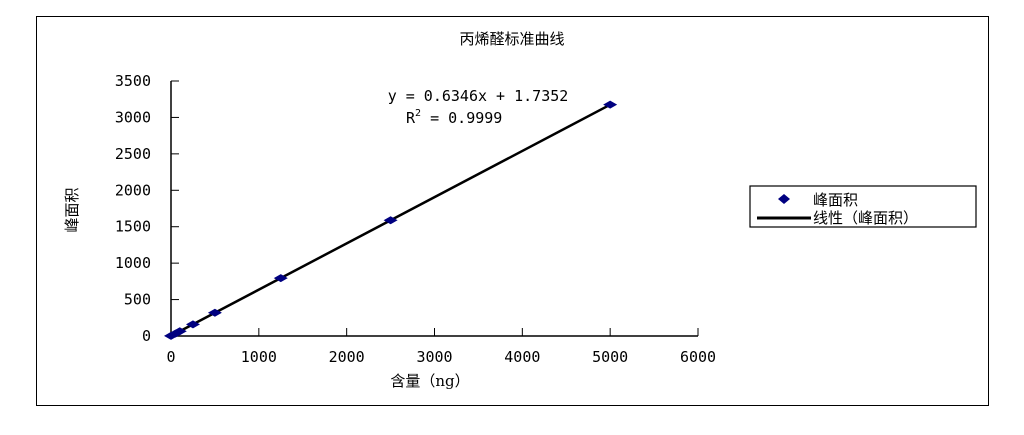 This screenshot has height=435, width=1024. Describe the element at coordinates (133, 263) in the screenshot. I see `y-tick-label: 1000` at that location.